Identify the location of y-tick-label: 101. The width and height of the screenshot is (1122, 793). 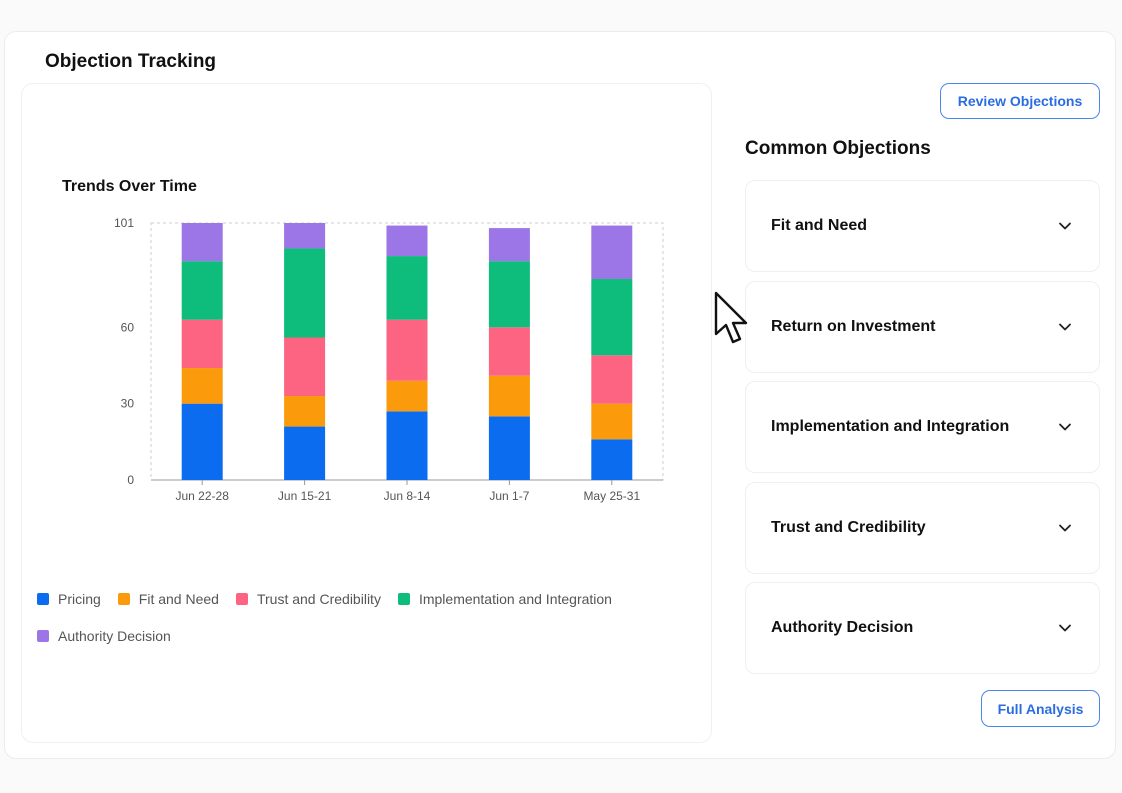
(124, 223).